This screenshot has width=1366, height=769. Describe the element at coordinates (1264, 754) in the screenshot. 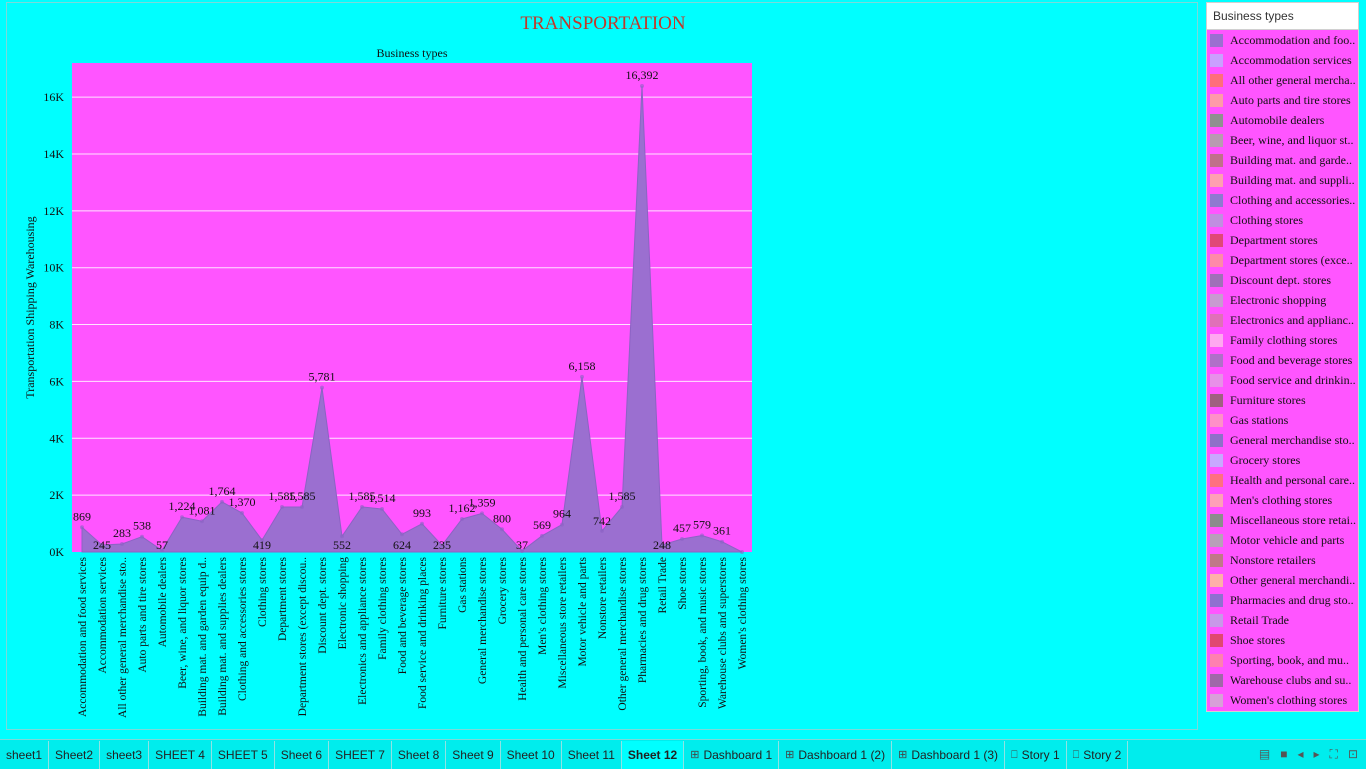

I see `filmstrip-view-icon: ▤` at that location.